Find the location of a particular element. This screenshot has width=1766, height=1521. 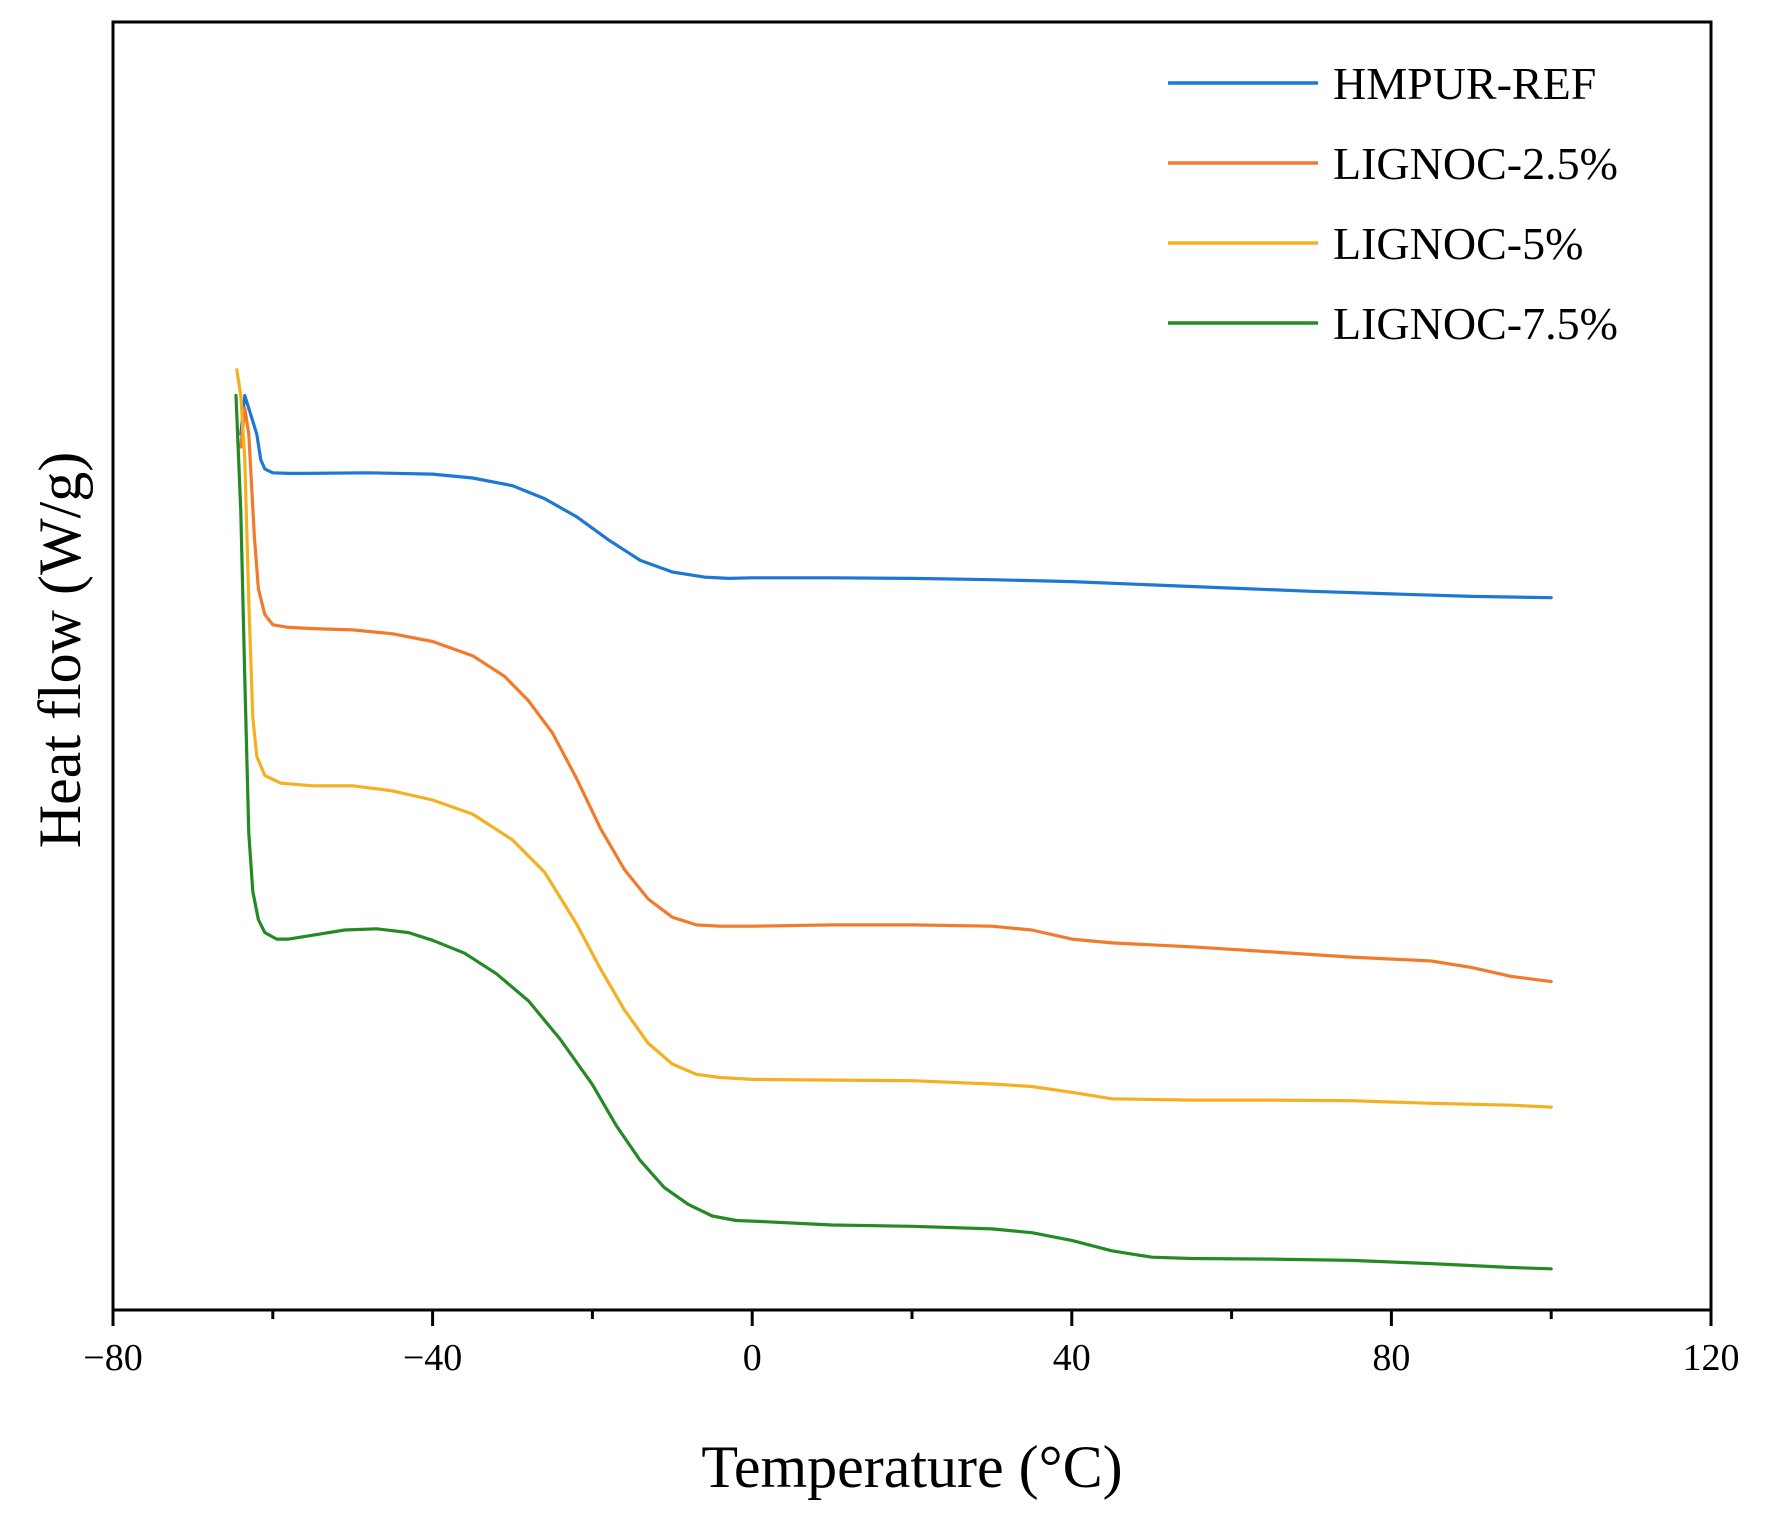

legend-label-2: LIGNOC-5% is located at coordinates (1458, 243).